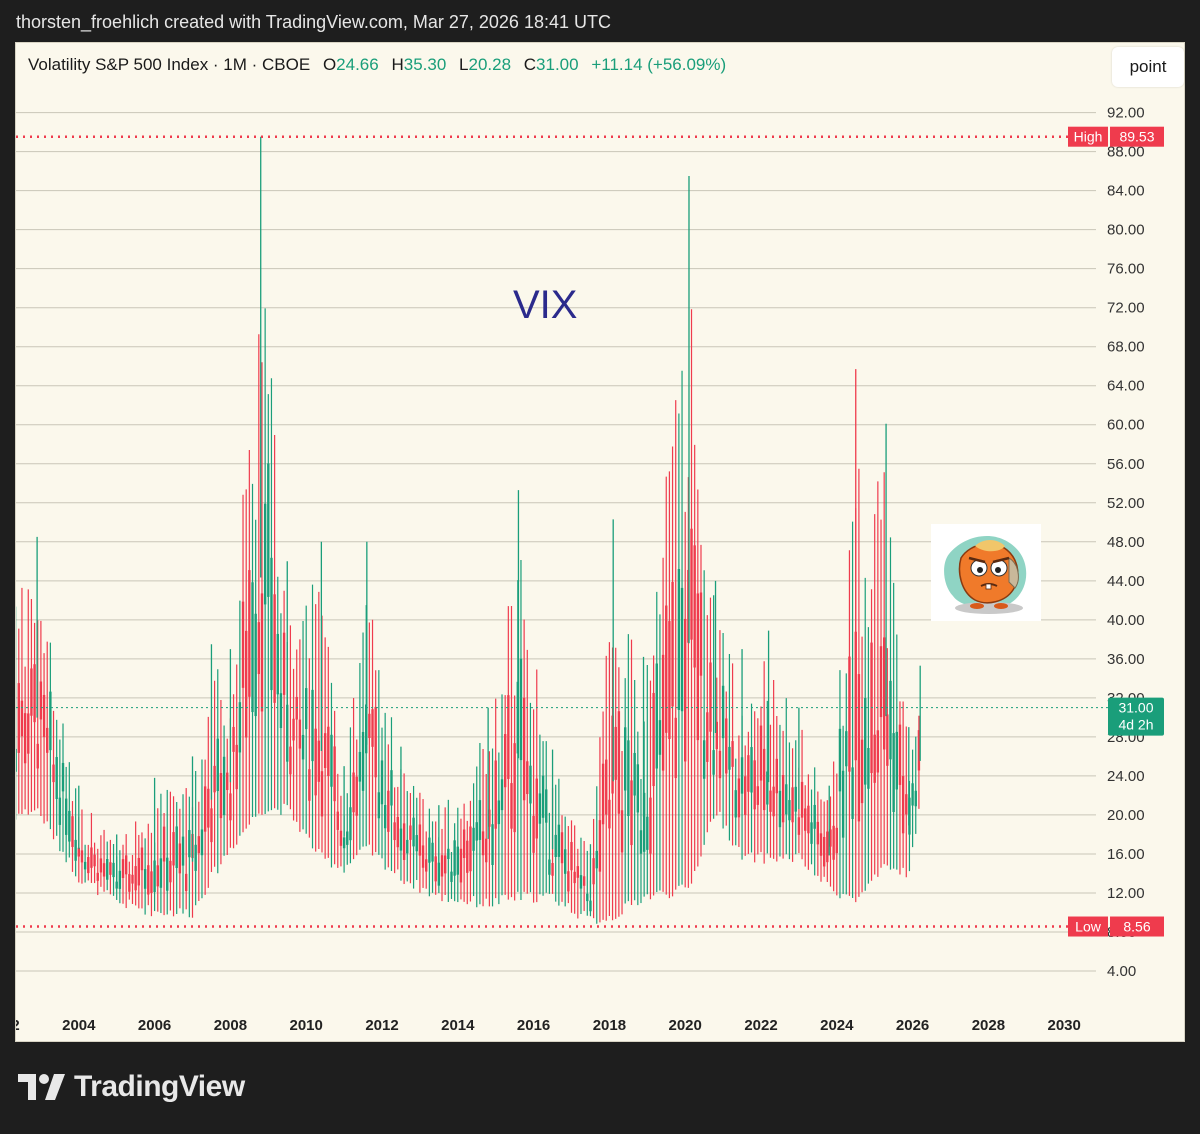 This screenshot has width=1200, height=1134. What do you see at coordinates (1126, 152) in the screenshot?
I see `y-tick-label: 88.00` at bounding box center [1126, 152].